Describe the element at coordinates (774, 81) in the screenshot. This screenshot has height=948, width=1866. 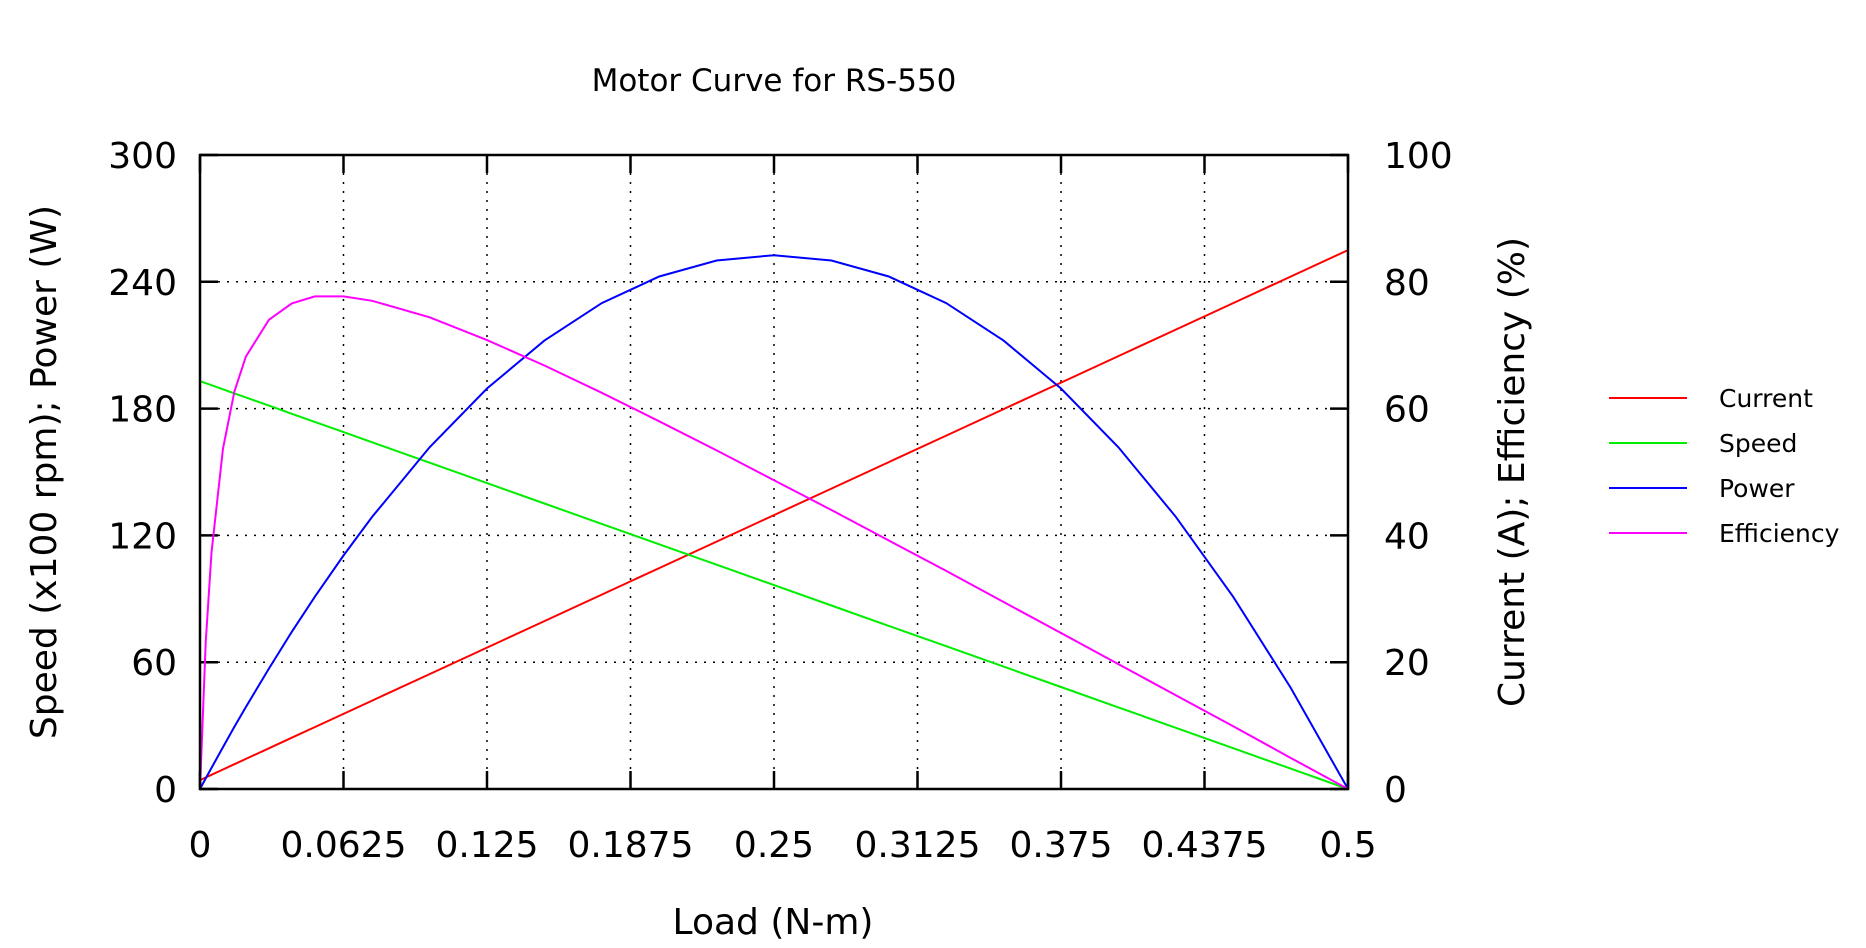
I see `chart-title: Motor Curve for RS-550` at that location.